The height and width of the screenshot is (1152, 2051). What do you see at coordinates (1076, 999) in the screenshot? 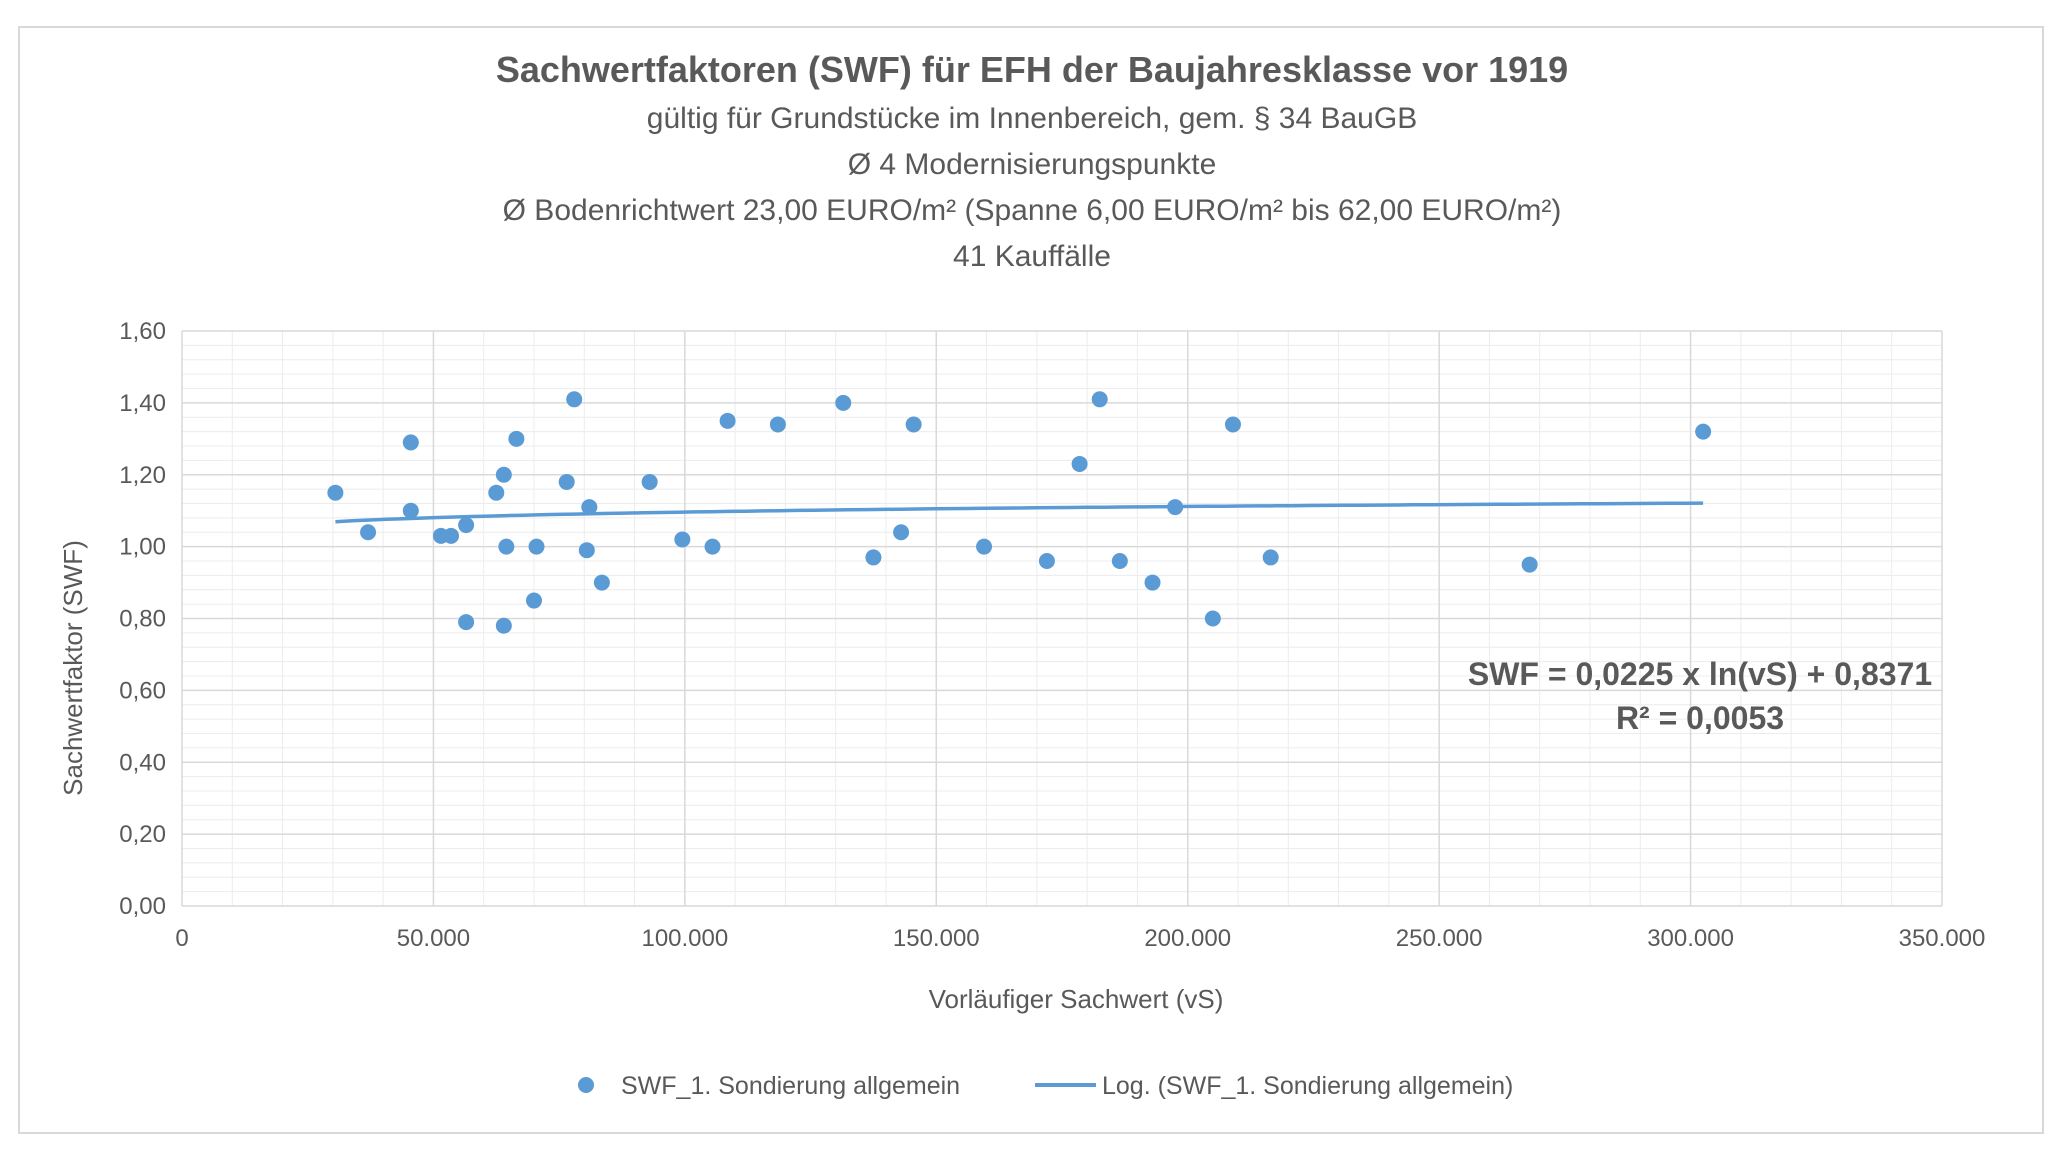
I see `x-axis-label: Vorläufiger Sachwert (vS)` at bounding box center [1076, 999].